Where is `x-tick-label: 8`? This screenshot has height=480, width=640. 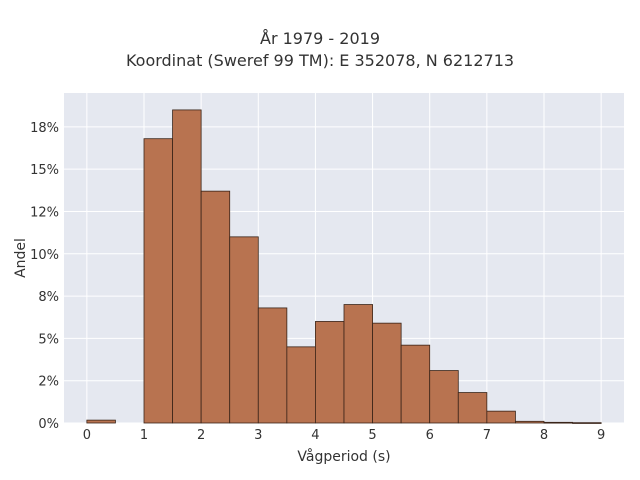
x-tick-label: 8 is located at coordinates (544, 435).